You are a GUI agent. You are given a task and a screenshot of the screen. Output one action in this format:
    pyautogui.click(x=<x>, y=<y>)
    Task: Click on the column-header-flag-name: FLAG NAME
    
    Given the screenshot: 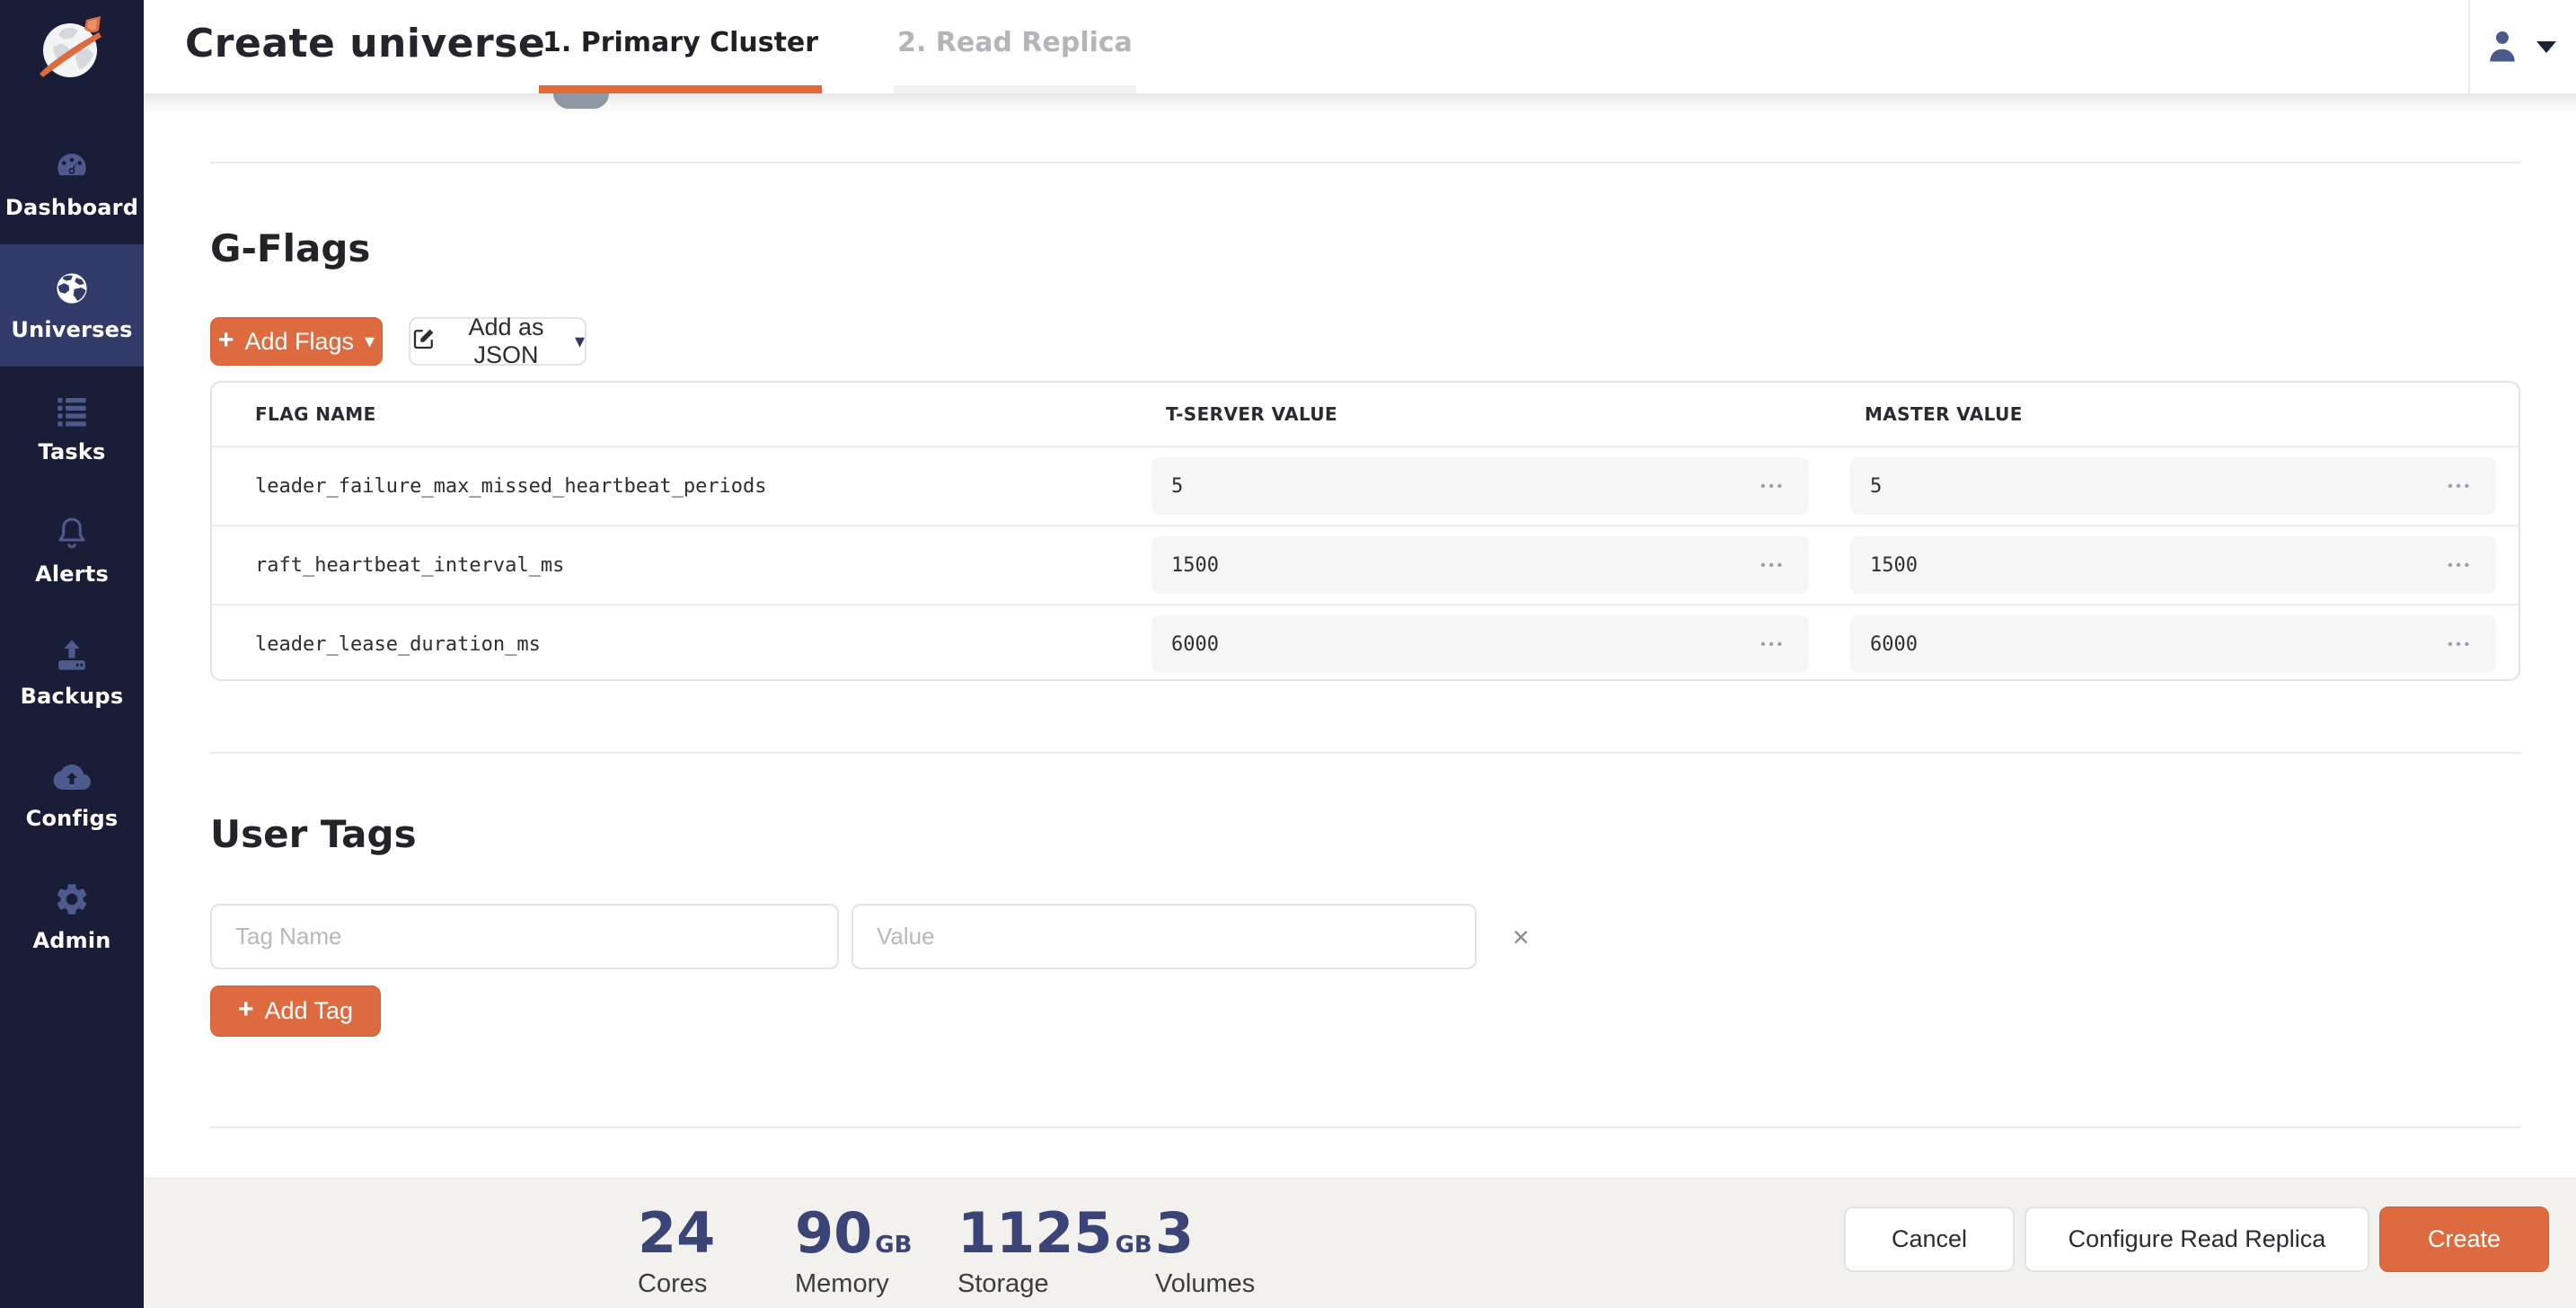 What is the action you would take?
    pyautogui.click(x=315, y=414)
    